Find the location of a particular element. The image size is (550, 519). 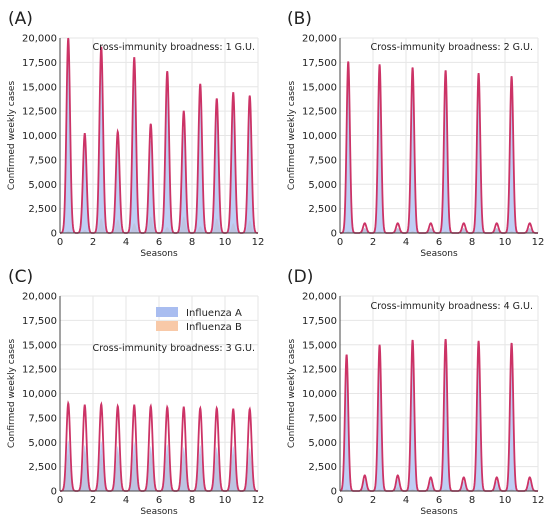

legend-label-influenza-b: Influenza B is located at coordinates (214, 327).